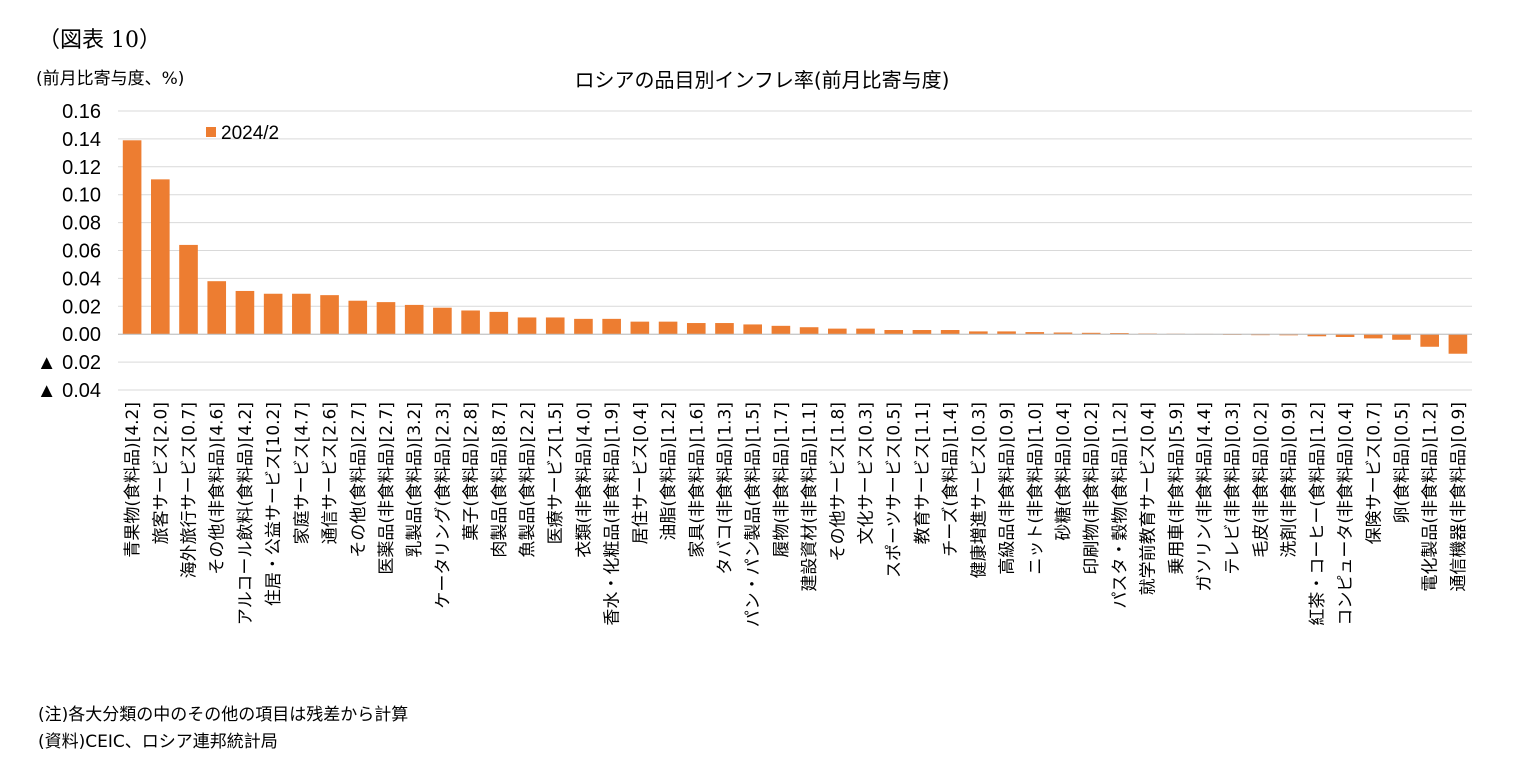 The image size is (1524, 777). What do you see at coordinates (211, 132) in the screenshot?
I see `legend-swatch` at bounding box center [211, 132].